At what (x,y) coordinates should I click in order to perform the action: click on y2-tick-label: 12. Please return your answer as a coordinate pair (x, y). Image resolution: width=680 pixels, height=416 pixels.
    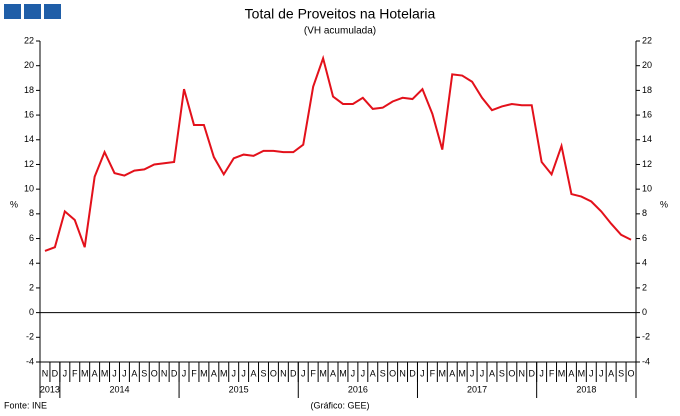
    Looking at the image, I should click on (647, 164).